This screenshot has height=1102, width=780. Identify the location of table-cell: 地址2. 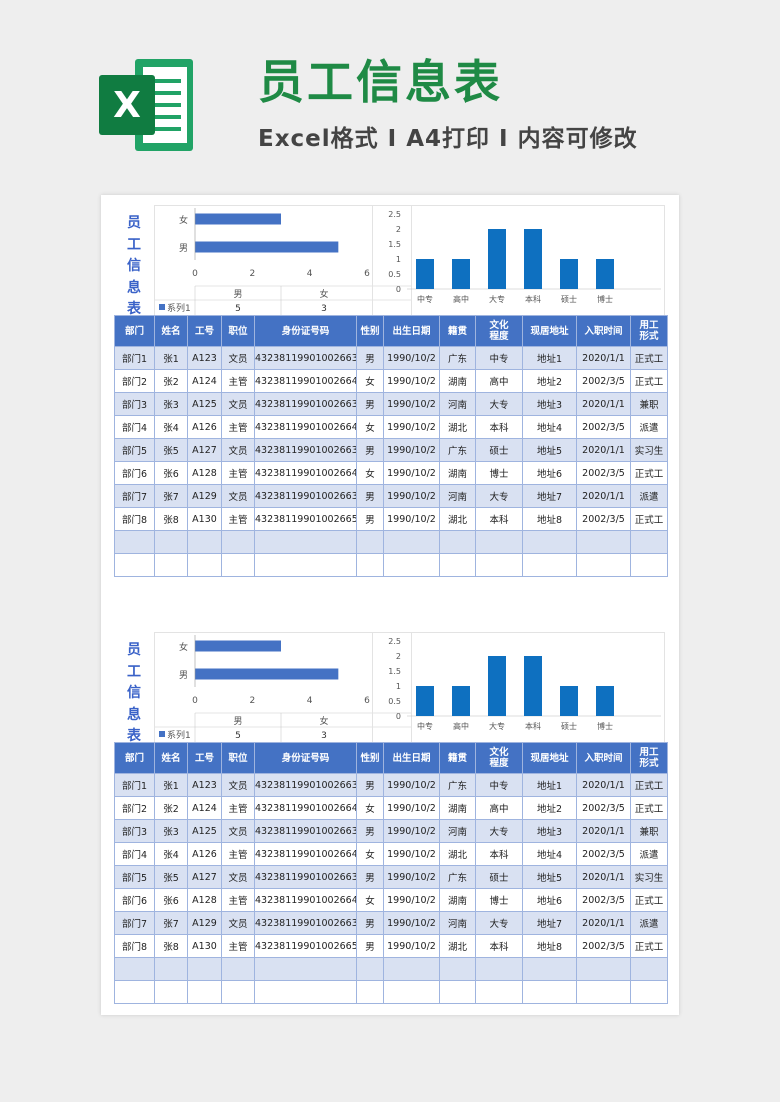
(549, 808).